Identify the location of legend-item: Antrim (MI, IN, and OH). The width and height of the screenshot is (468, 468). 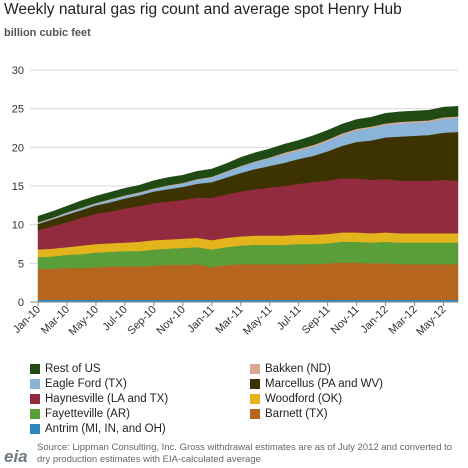
(98, 429).